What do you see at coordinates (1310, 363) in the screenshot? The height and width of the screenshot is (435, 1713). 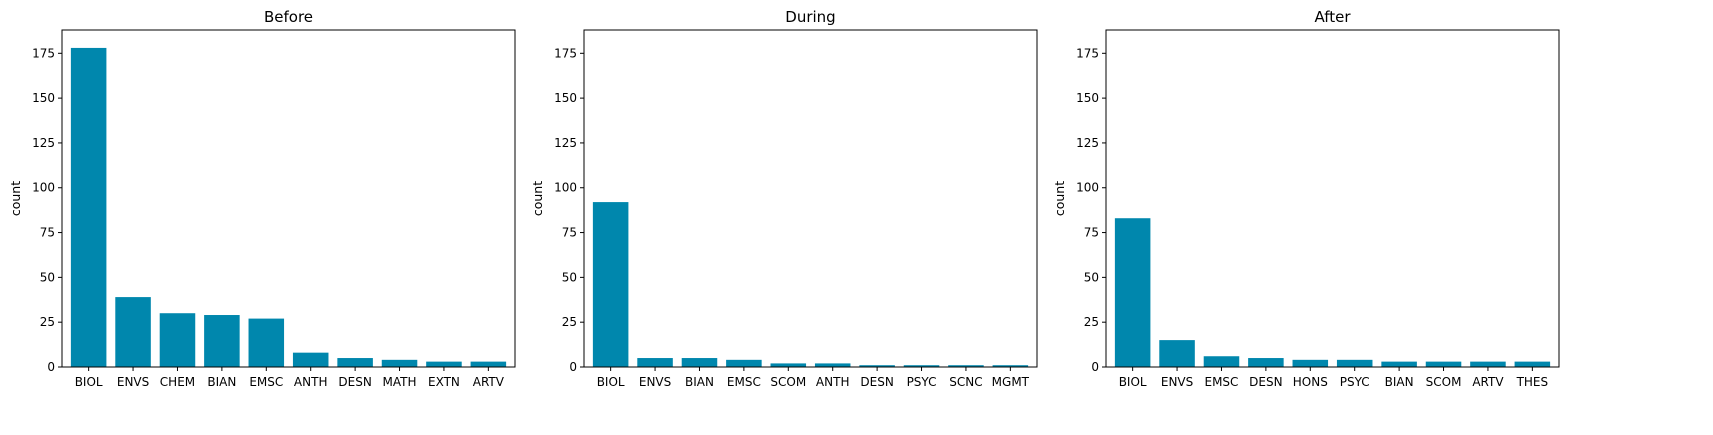 I see `bar-hons` at bounding box center [1310, 363].